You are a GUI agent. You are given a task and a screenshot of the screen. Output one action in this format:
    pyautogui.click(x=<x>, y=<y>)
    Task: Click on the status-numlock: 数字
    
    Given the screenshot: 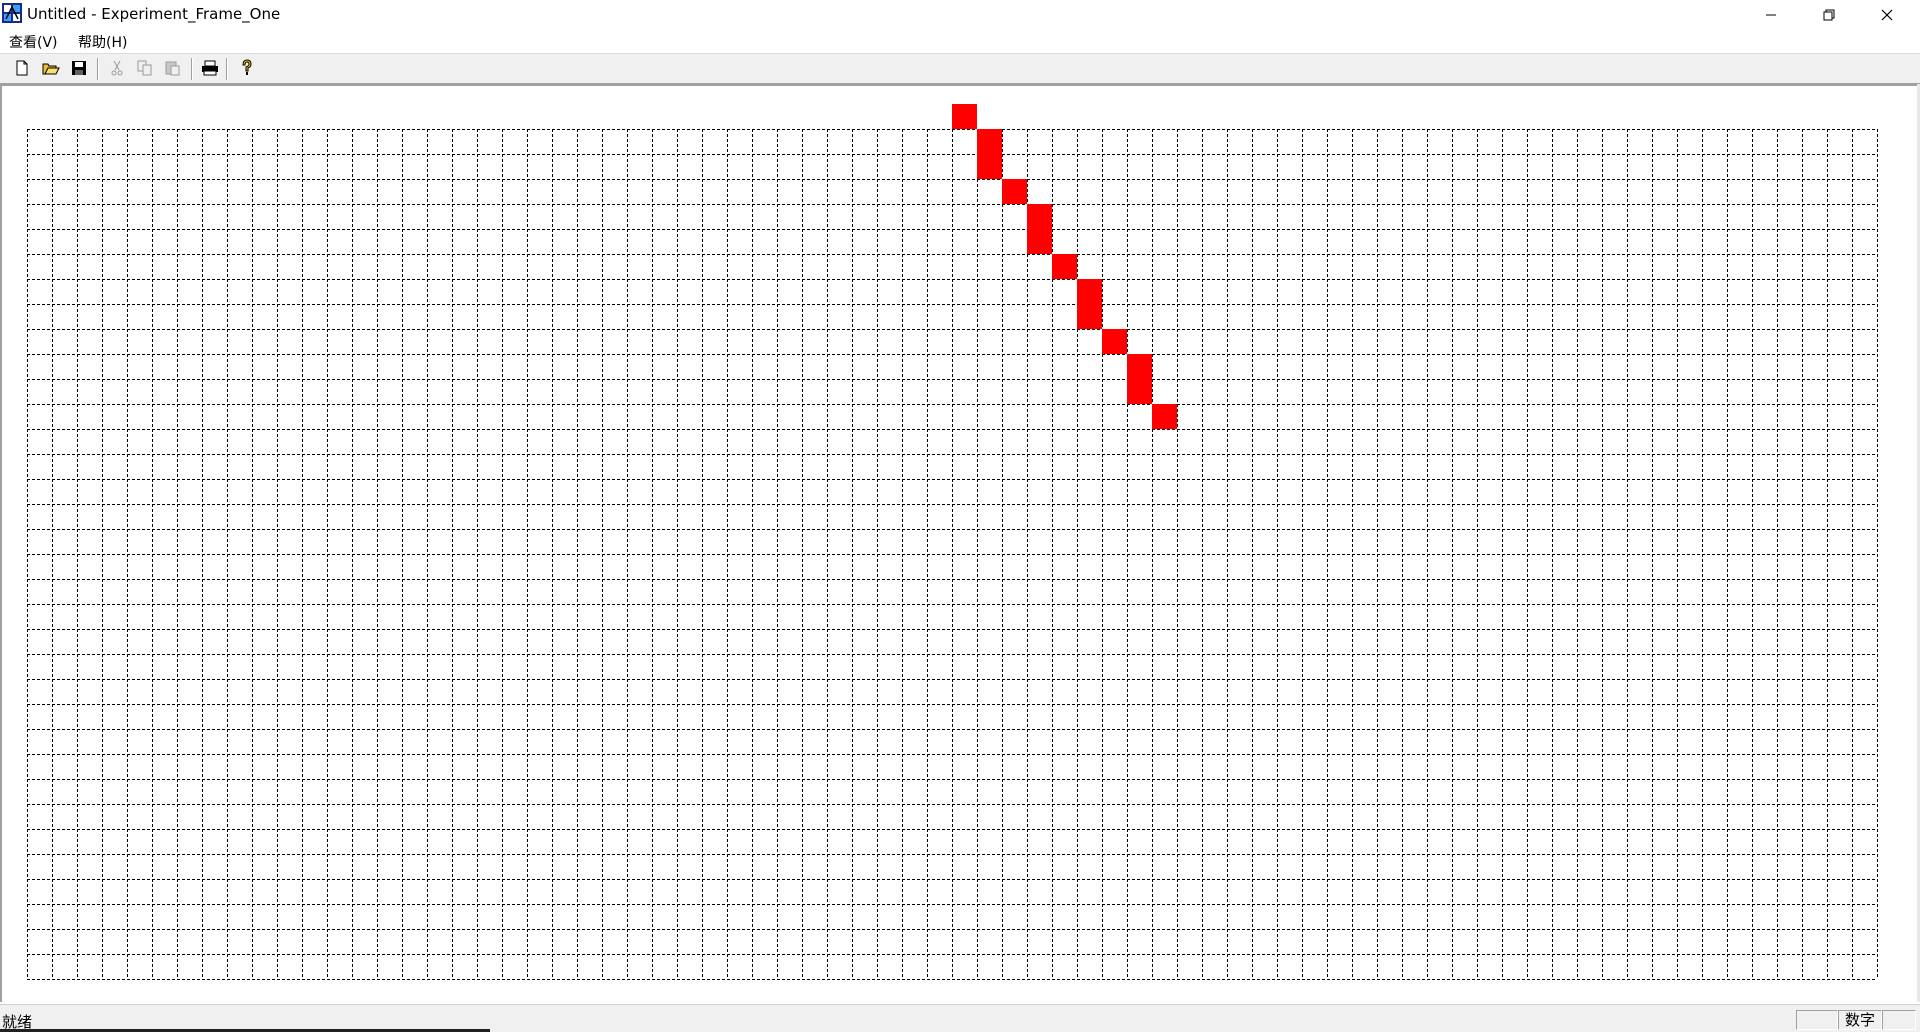 What is the action you would take?
    pyautogui.click(x=1860, y=1020)
    